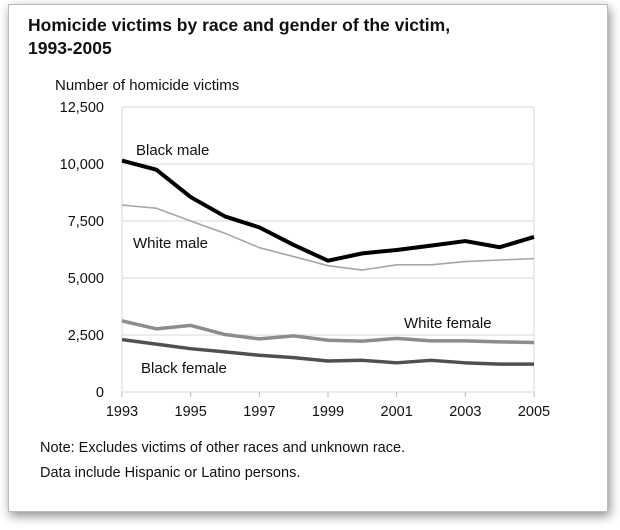 This screenshot has height=530, width=620. What do you see at coordinates (172, 150) in the screenshot?
I see `series-label-black-male: Black male` at bounding box center [172, 150].